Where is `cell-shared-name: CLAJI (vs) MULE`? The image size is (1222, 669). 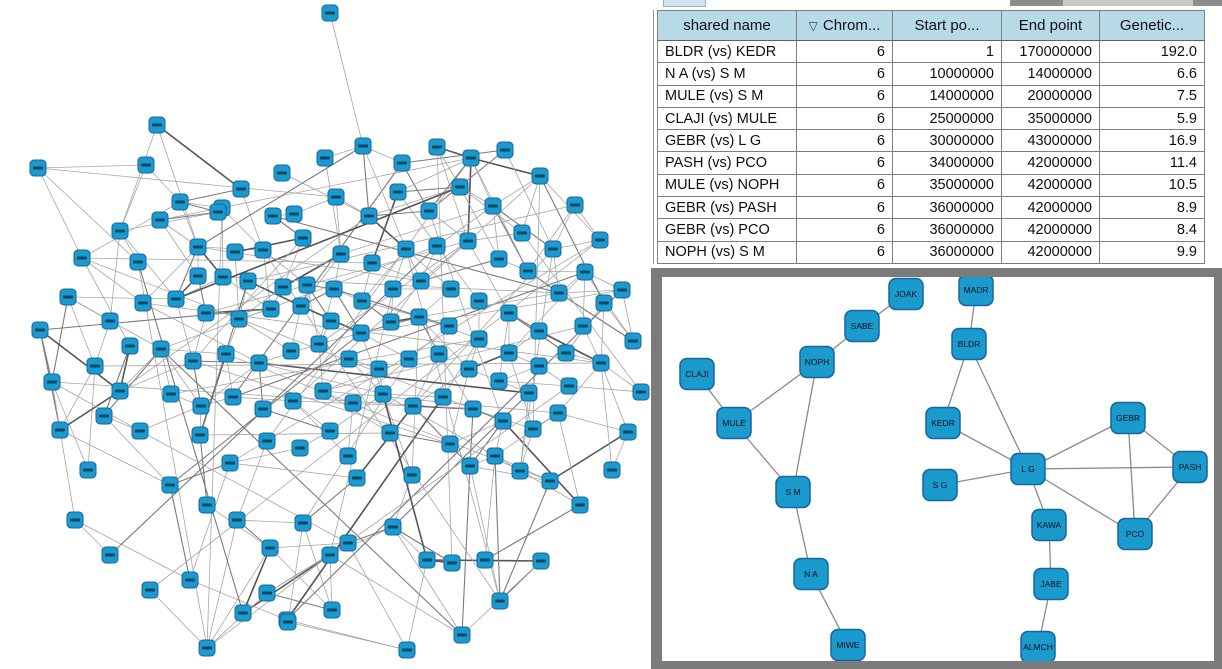 cell-shared-name: CLAJI (vs) MULE is located at coordinates (727, 118).